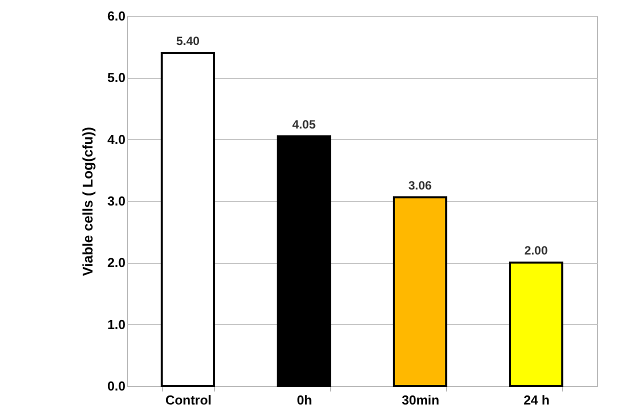 The image size is (633, 415). What do you see at coordinates (421, 400) in the screenshot?
I see `x-tick-label: 30min` at bounding box center [421, 400].